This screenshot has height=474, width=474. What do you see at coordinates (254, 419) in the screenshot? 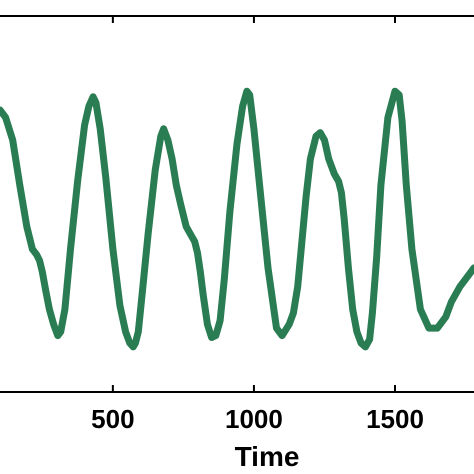
I see `x-tick-label-1000: 1000` at bounding box center [254, 419].